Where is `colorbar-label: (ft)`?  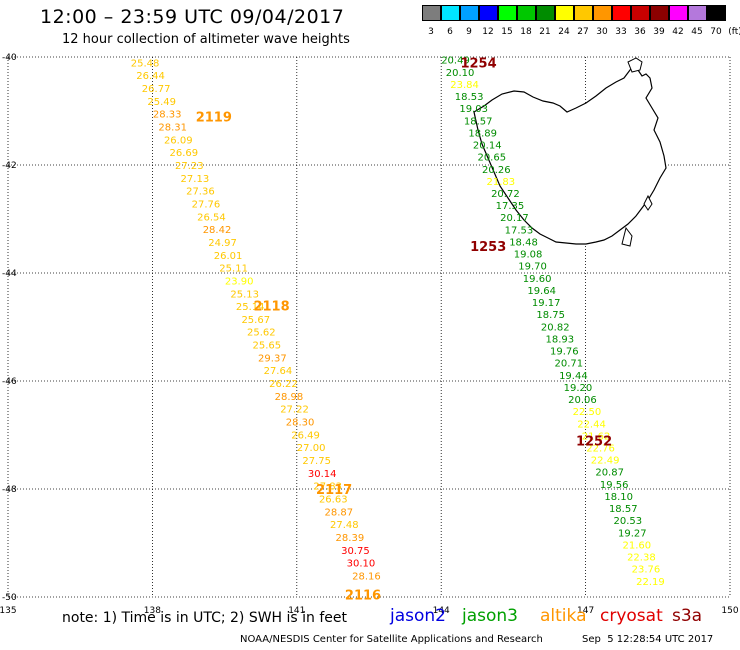
colorbar-label: (ft) is located at coordinates (734, 32).